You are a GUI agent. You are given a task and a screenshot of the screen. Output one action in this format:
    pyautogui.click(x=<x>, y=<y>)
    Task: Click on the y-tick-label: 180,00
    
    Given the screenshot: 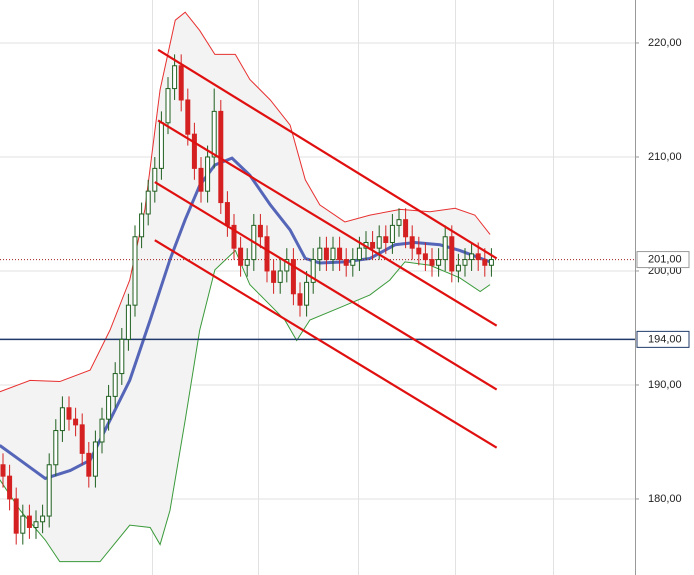 What is the action you would take?
    pyautogui.click(x=665, y=499)
    